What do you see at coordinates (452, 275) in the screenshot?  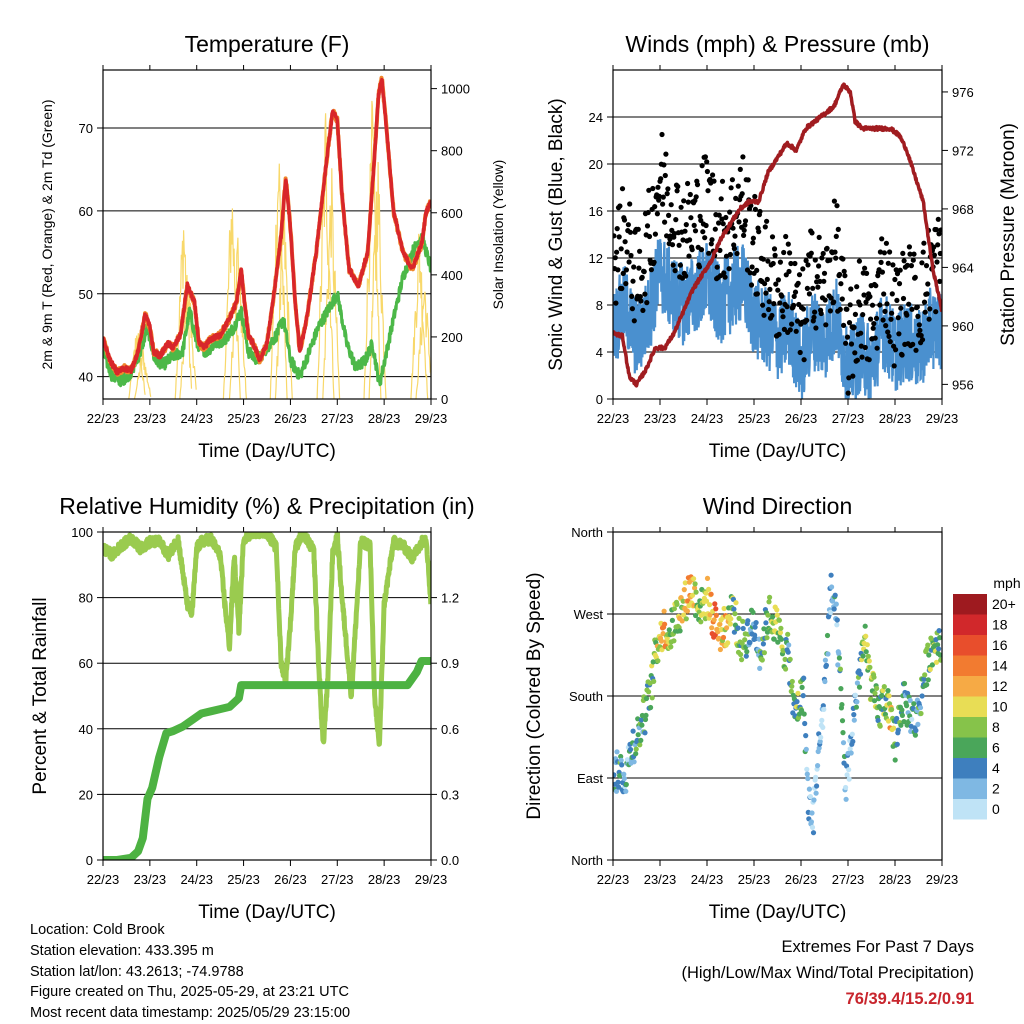 I see `y-right-tick-label: 400` at bounding box center [452, 275].